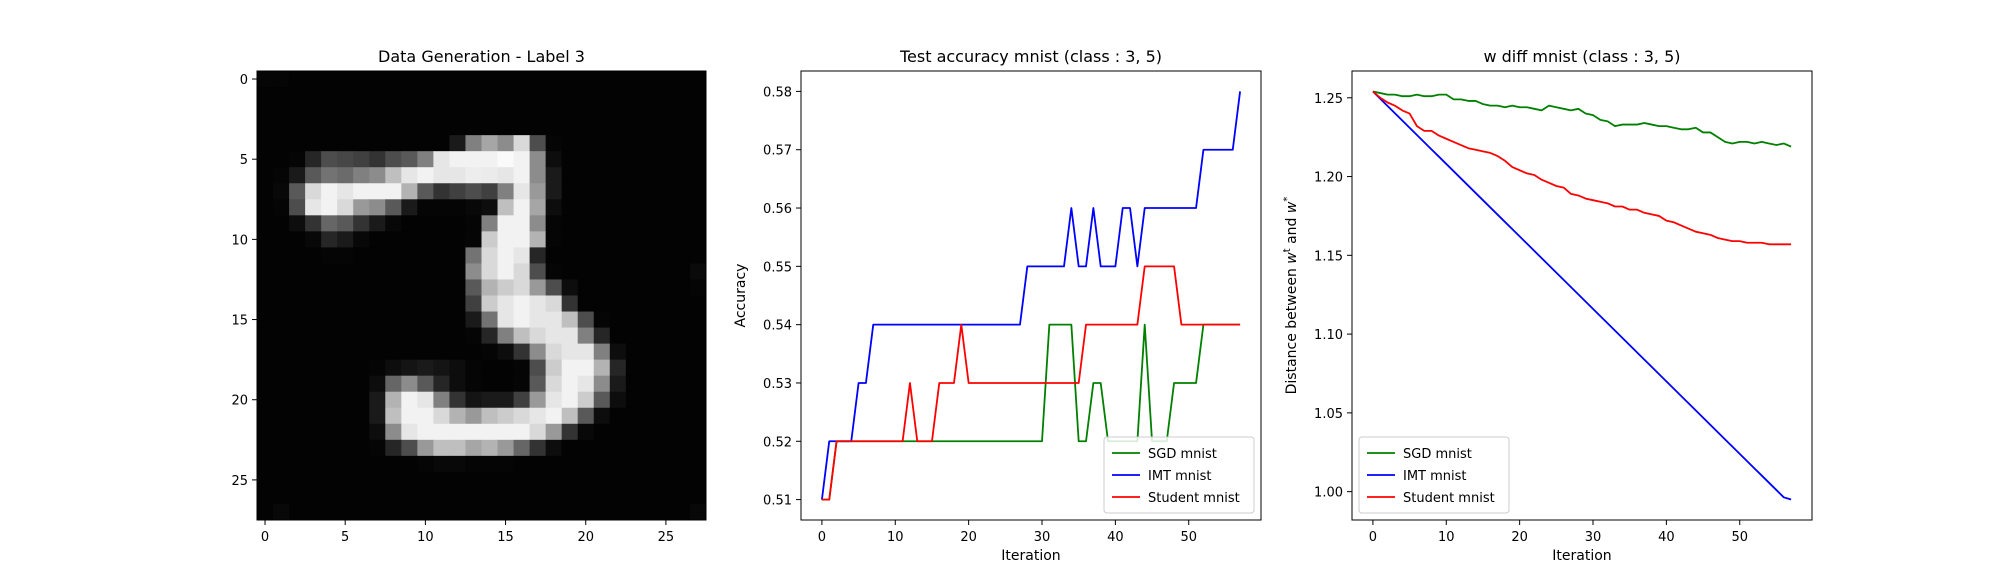  Describe the element at coordinates (1287, 199) in the screenshot. I see `y-axis-label-star: *` at that location.